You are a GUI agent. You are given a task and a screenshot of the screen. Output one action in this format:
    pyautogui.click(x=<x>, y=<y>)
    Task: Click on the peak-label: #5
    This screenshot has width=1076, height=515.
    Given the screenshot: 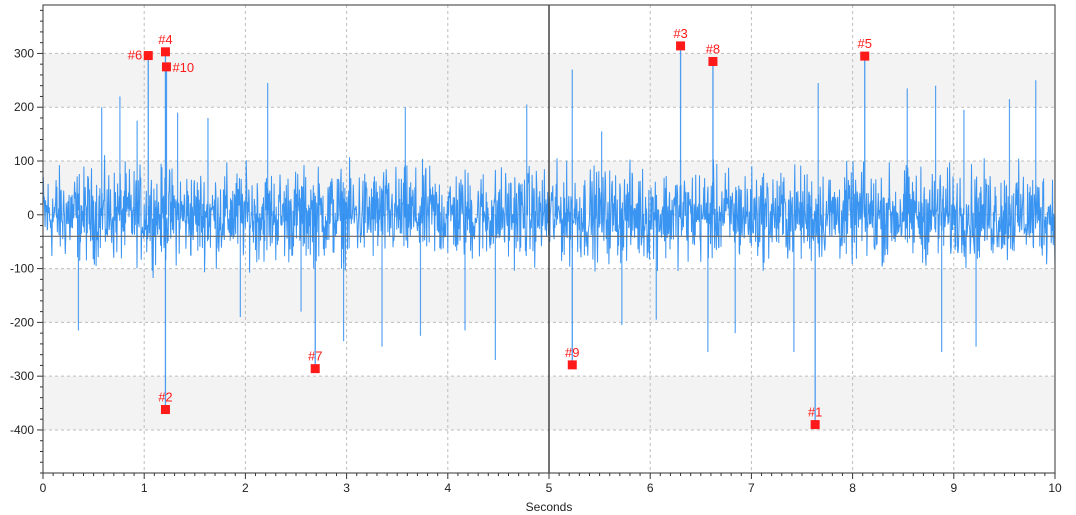 What is the action you would take?
    pyautogui.click(x=865, y=43)
    